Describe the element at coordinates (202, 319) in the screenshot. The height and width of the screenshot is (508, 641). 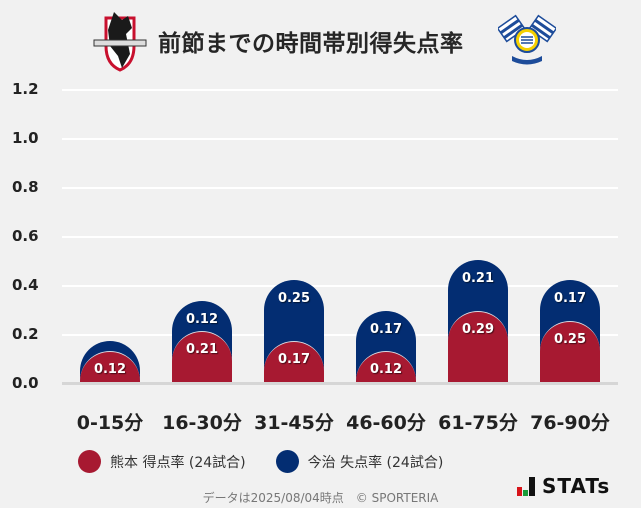
I see `value-label-imabari: 0.12` at that location.